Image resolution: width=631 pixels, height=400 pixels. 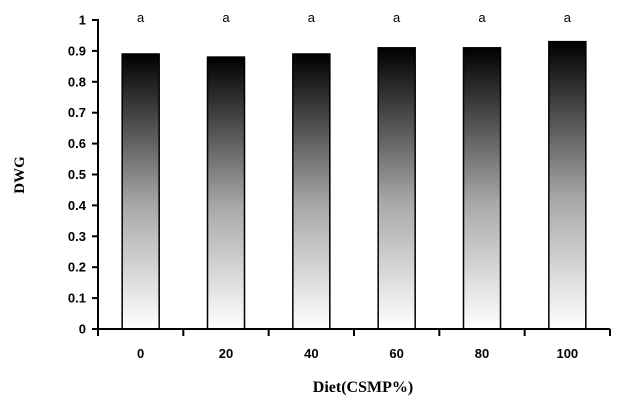 I want to click on y-tick-label: 0.1, so click(x=77, y=298).